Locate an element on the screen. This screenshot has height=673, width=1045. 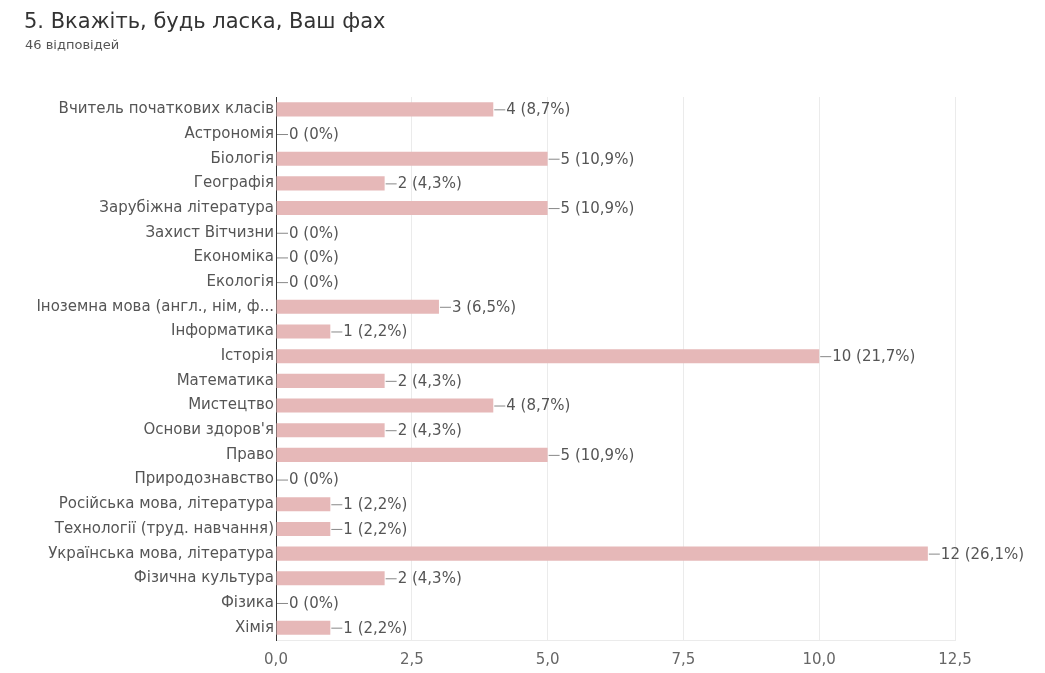
y-tick-label: Вчитель початкових класів is located at coordinates (166, 108).